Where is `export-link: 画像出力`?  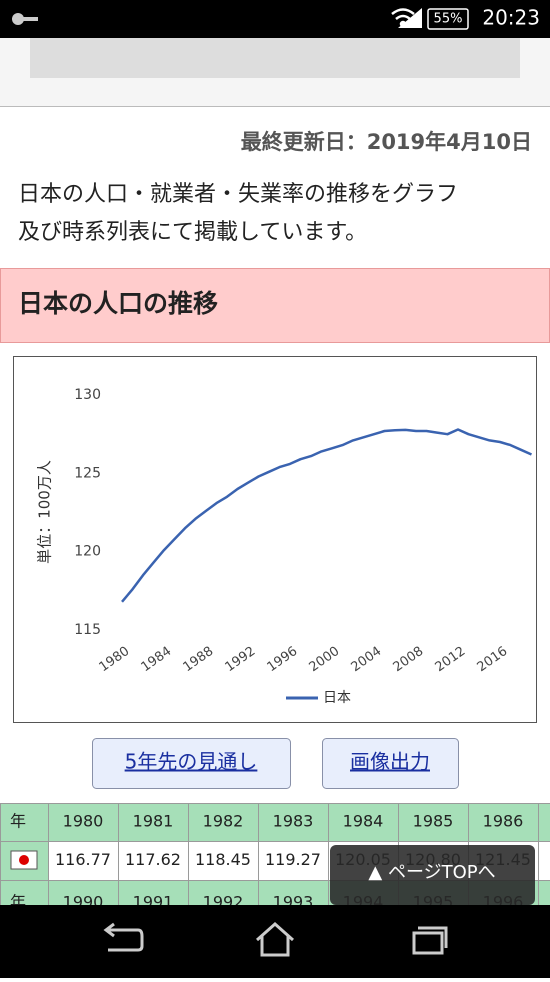
export-link: 画像出力 is located at coordinates (390, 762).